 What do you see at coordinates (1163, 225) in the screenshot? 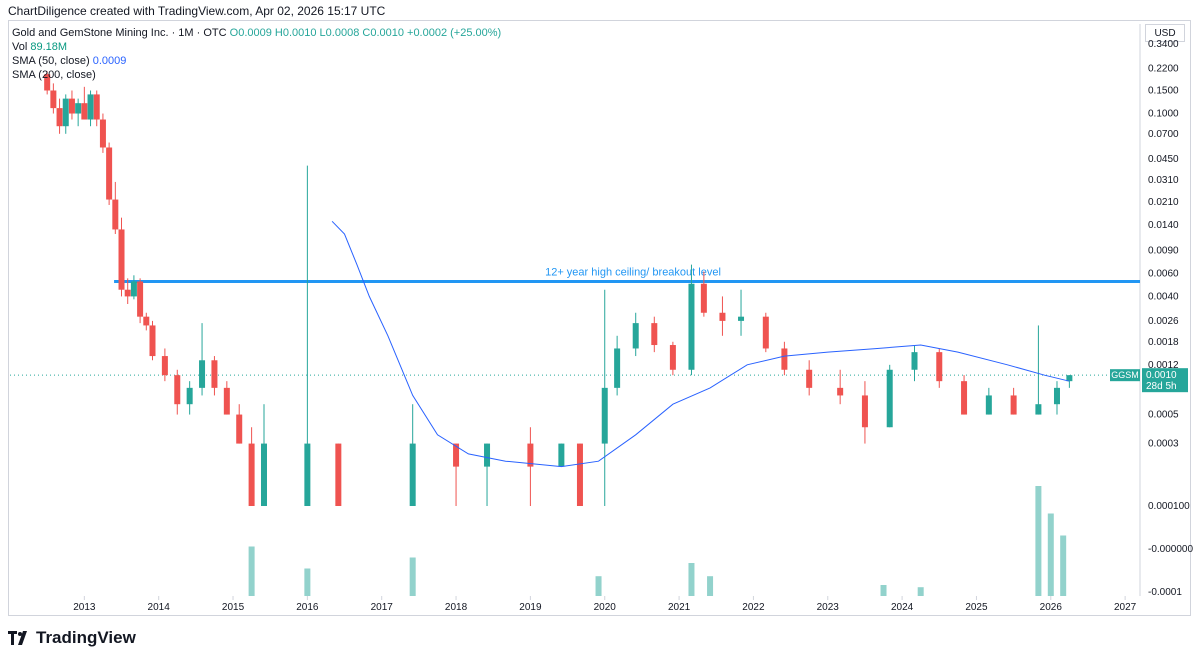
I see `y-tick-label: 0.0140` at bounding box center [1163, 225].